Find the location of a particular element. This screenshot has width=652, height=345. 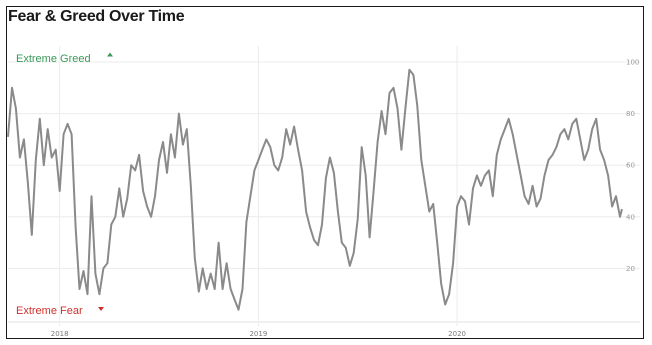

extreme-fear-text: Extreme Fear is located at coordinates (49, 311).